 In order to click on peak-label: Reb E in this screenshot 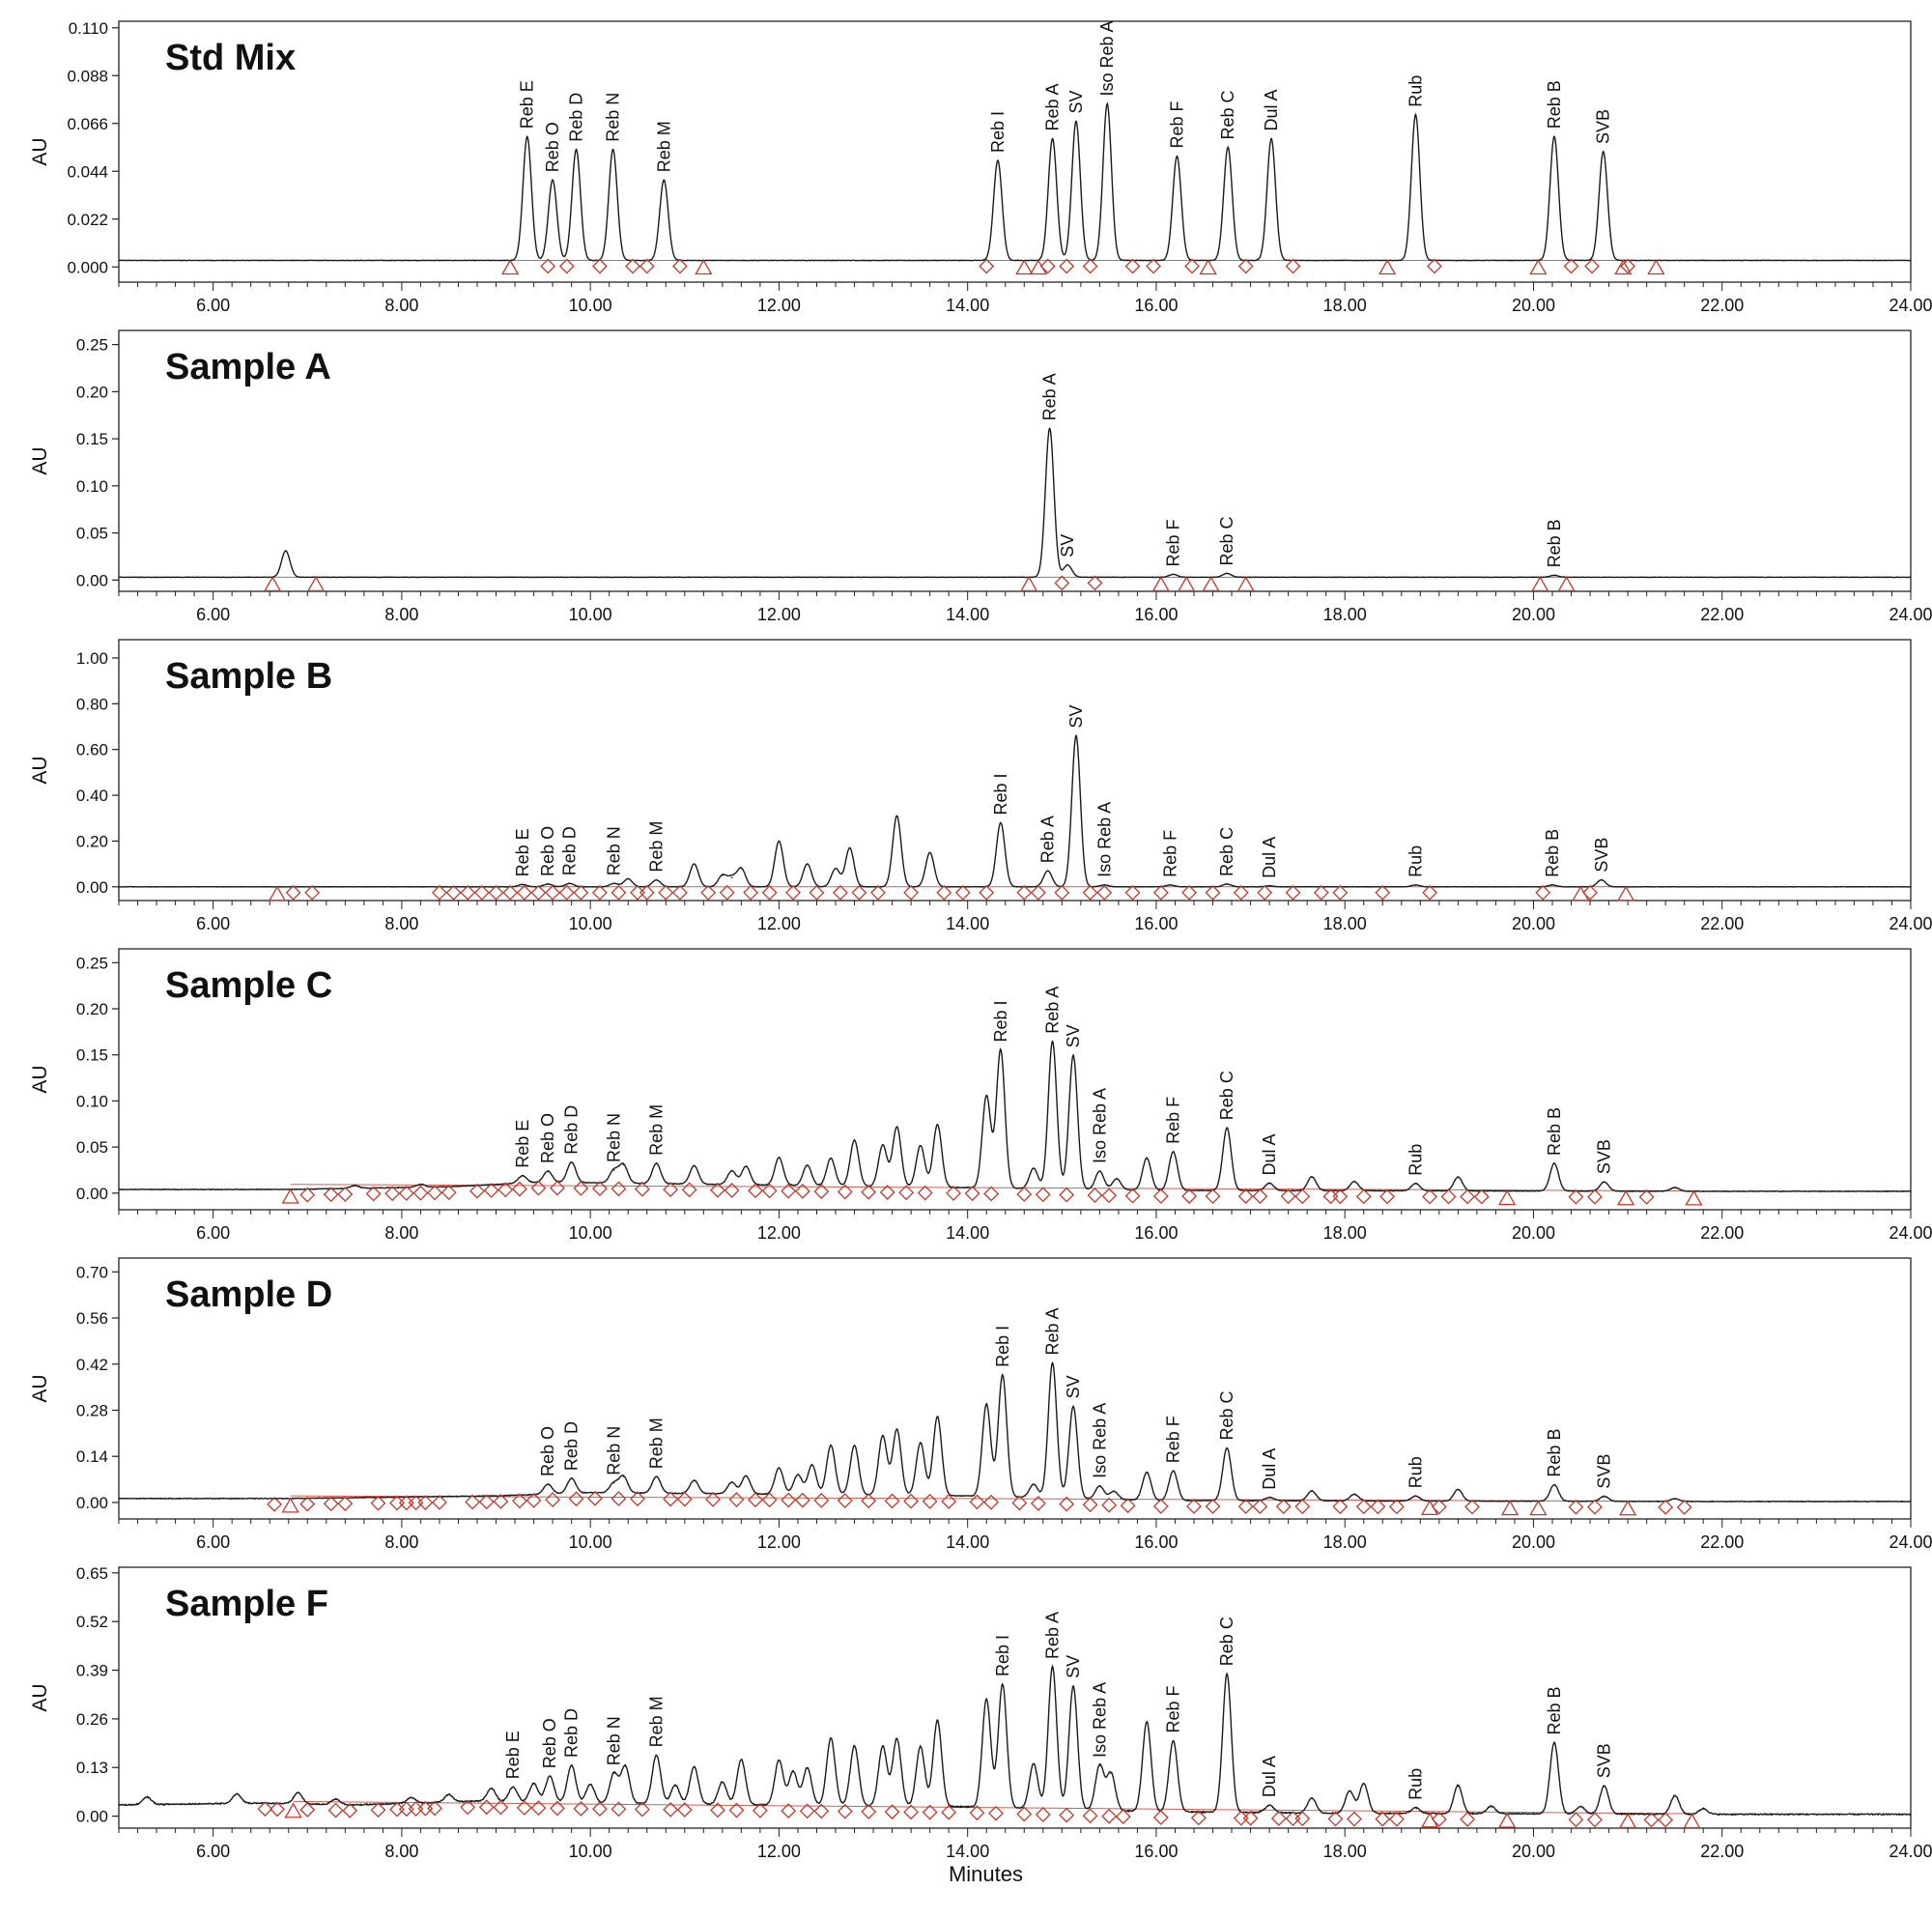, I will do `click(513, 1755)`.